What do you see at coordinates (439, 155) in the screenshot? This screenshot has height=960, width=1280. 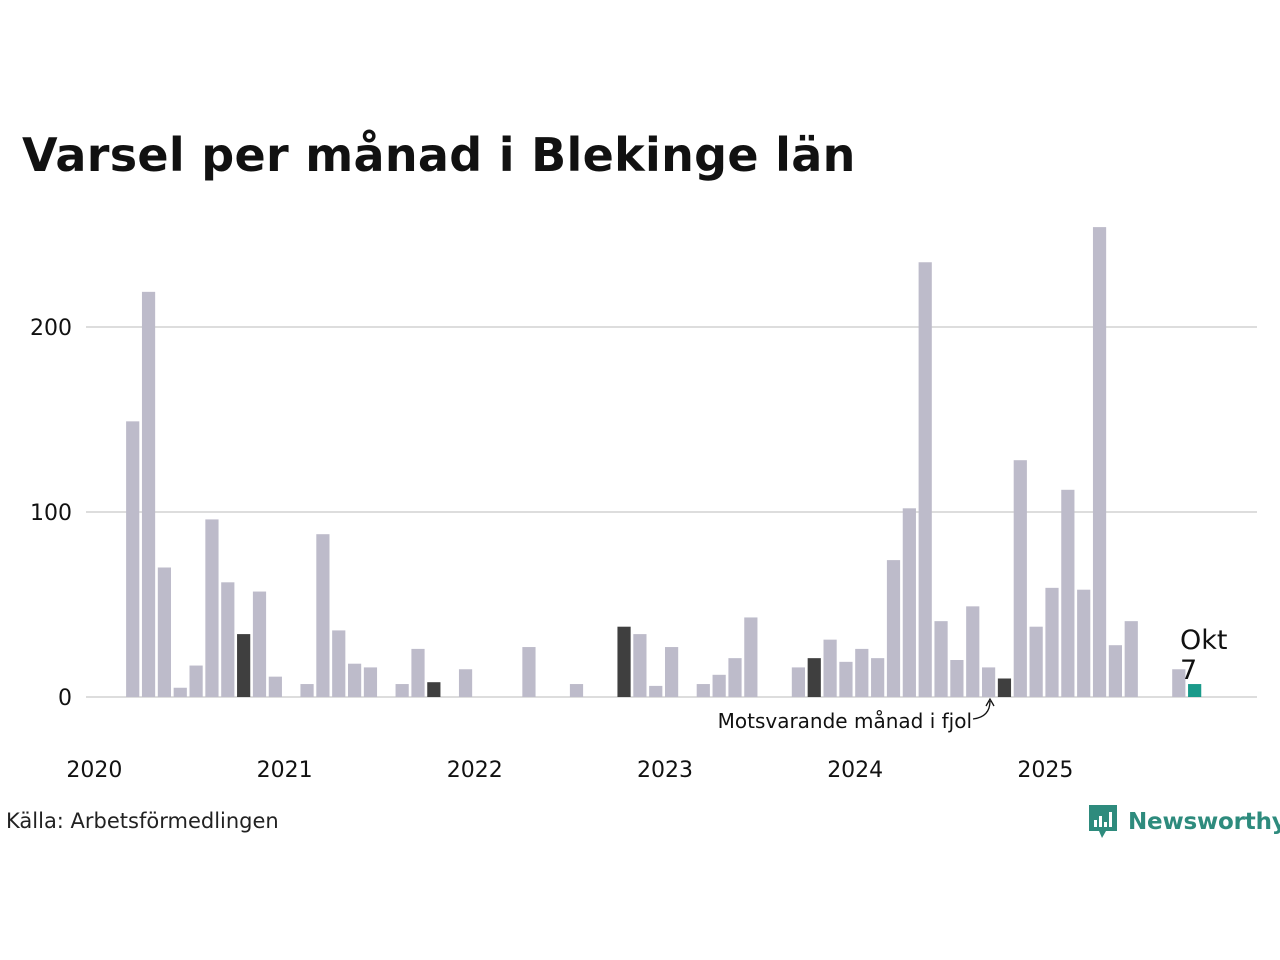 I see `chart-title: Varsel per månad i Blekinge län` at bounding box center [439, 155].